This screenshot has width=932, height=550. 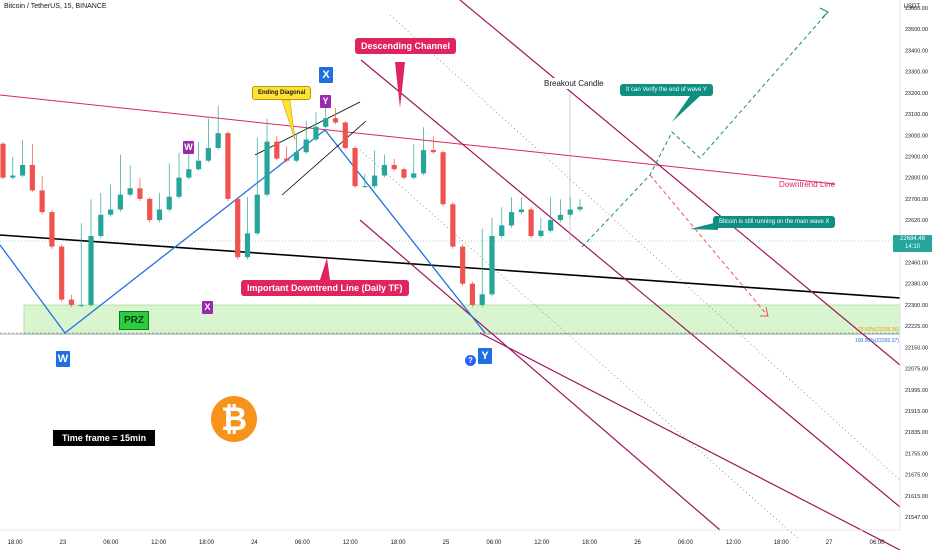 What do you see at coordinates (916, 327) in the screenshot?
I see `price-tick-label: 22225.00` at bounding box center [916, 327].